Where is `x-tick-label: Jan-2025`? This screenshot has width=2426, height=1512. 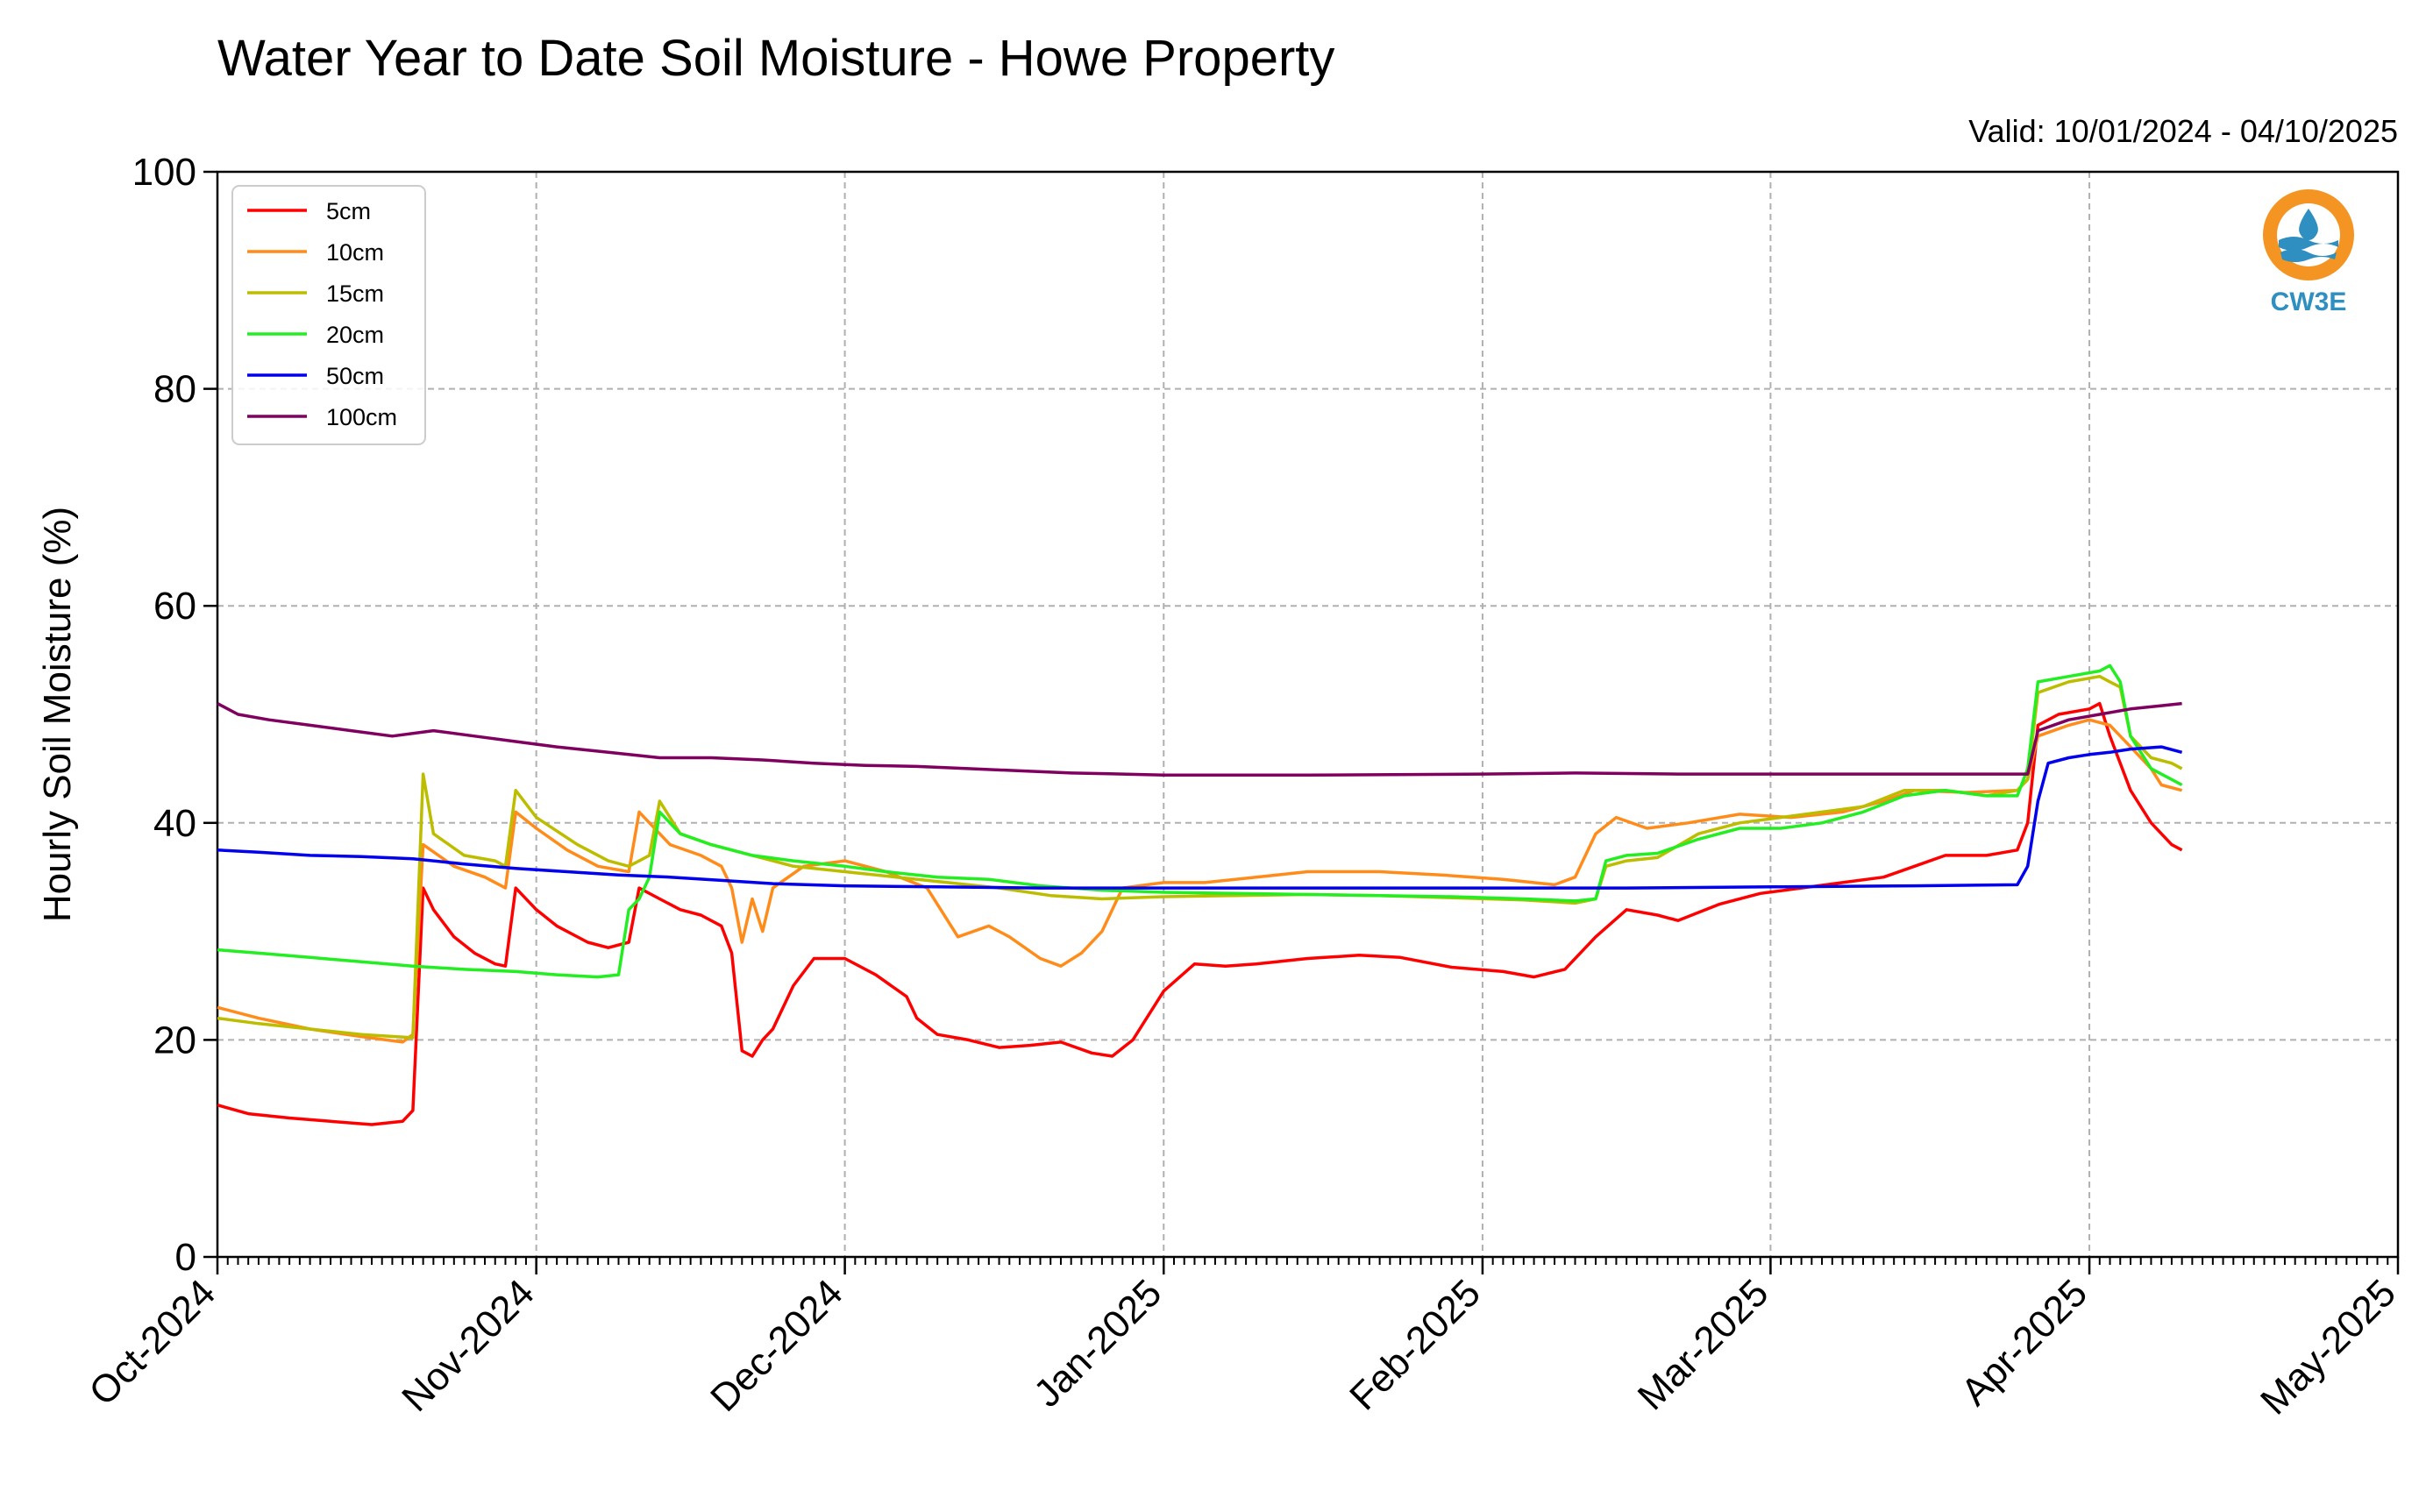 x-tick-label: Jan-2025 is located at coordinates (1098, 1343).